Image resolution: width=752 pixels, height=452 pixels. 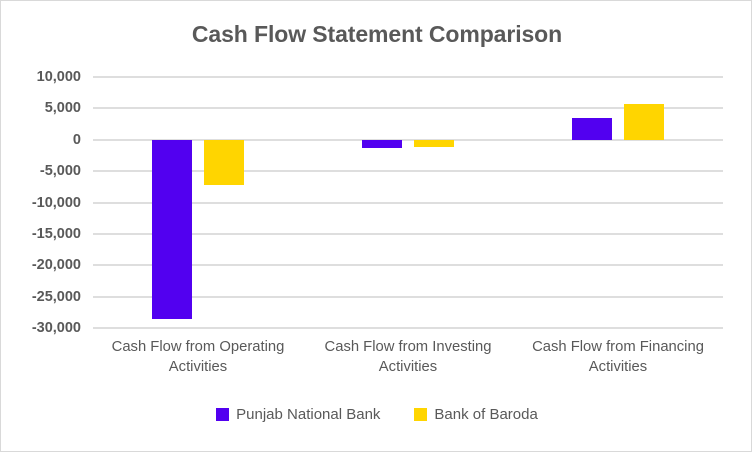 I want to click on y-axis-tick-label: 5,000, so click(x=62, y=108).